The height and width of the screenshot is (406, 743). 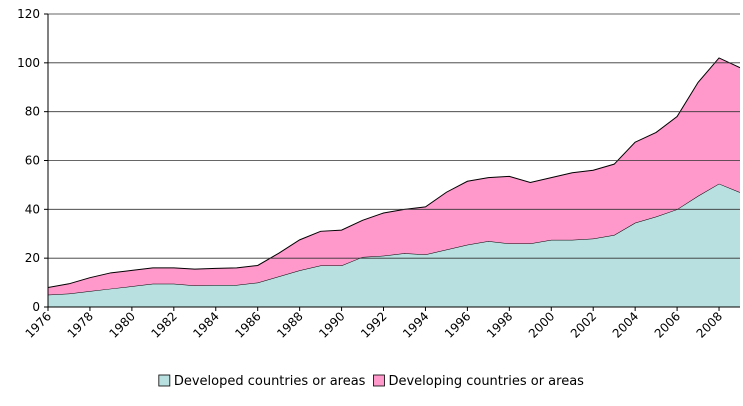 I want to click on x-tick-label: 1994, so click(x=415, y=324).